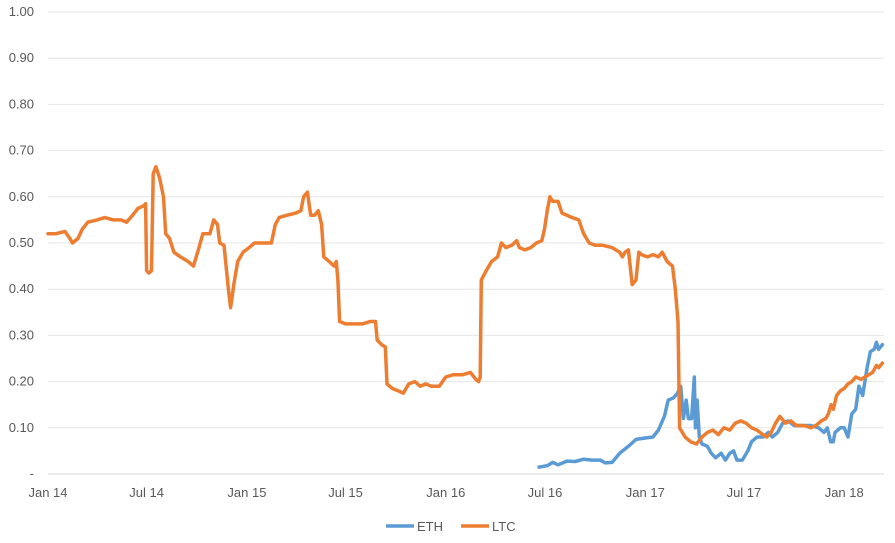  Describe the element at coordinates (504, 526) in the screenshot. I see `legend-label-ltc: LTC` at that location.